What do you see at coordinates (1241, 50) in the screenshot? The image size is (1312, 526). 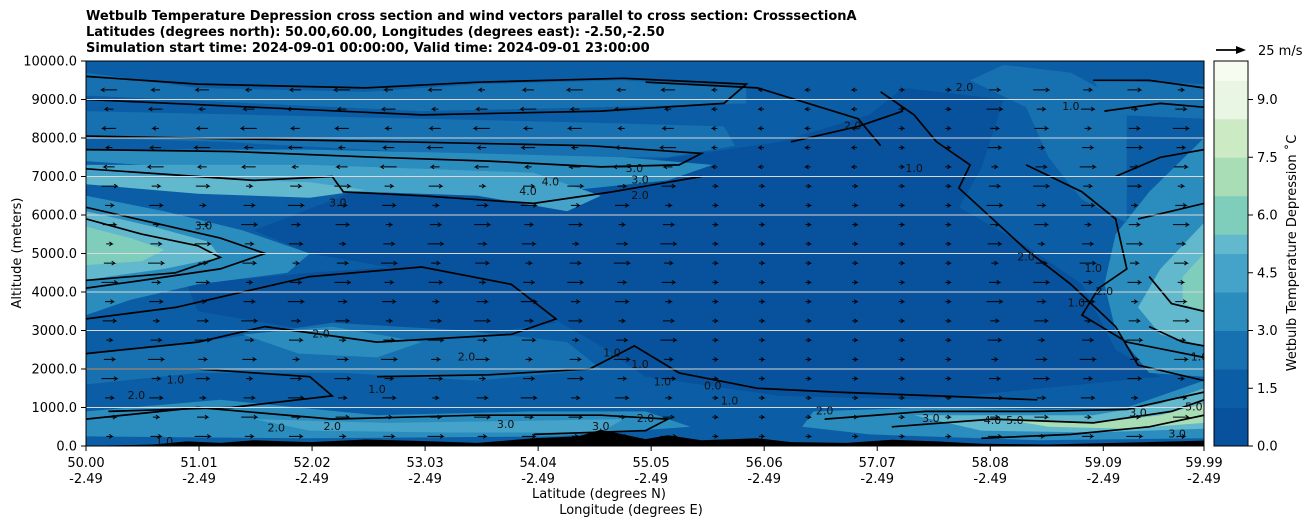 I see `wind-key-arrowhead` at bounding box center [1241, 50].